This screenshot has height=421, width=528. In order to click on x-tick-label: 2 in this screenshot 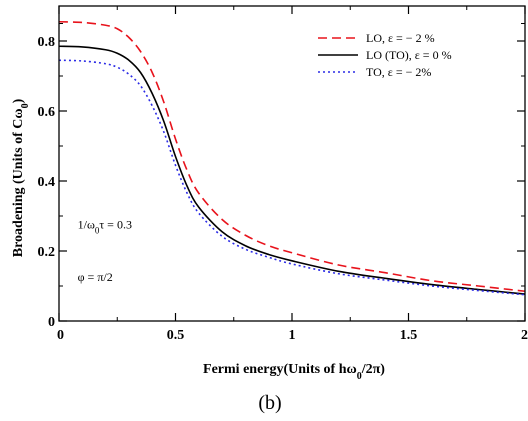, I will do `click(524, 335)`.